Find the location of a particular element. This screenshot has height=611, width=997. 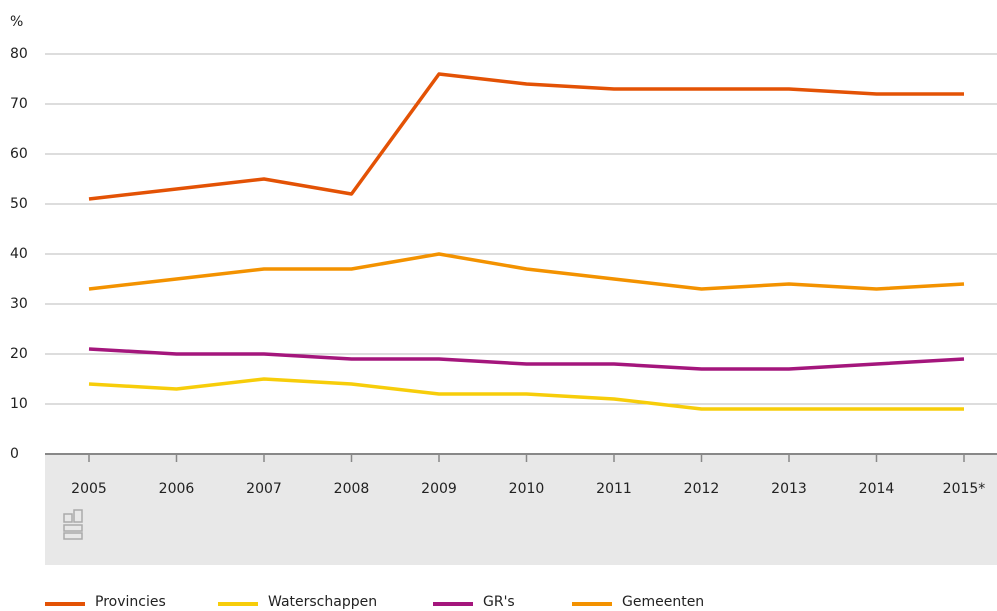

y-tick-label: 60 is located at coordinates (19, 154).